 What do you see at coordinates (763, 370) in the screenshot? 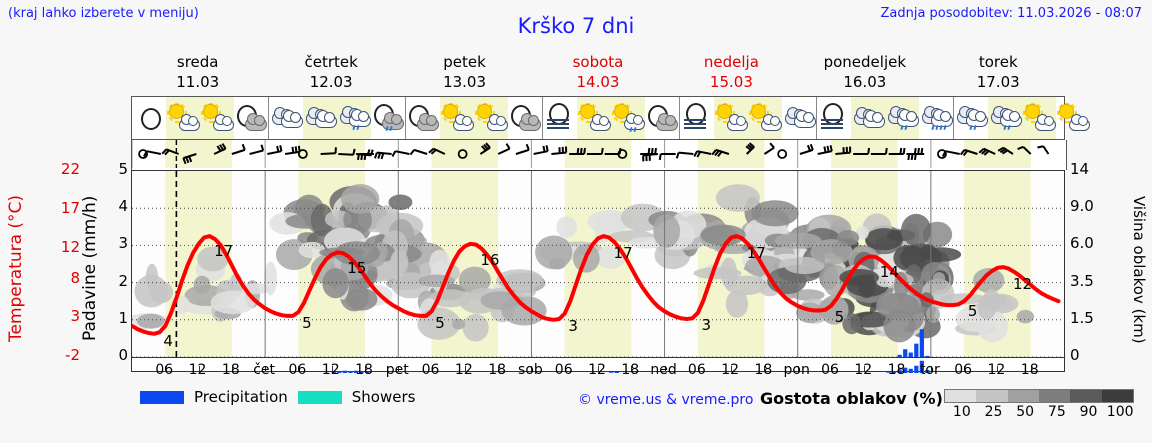
I see `x-tick-label: 18` at bounding box center [763, 370].